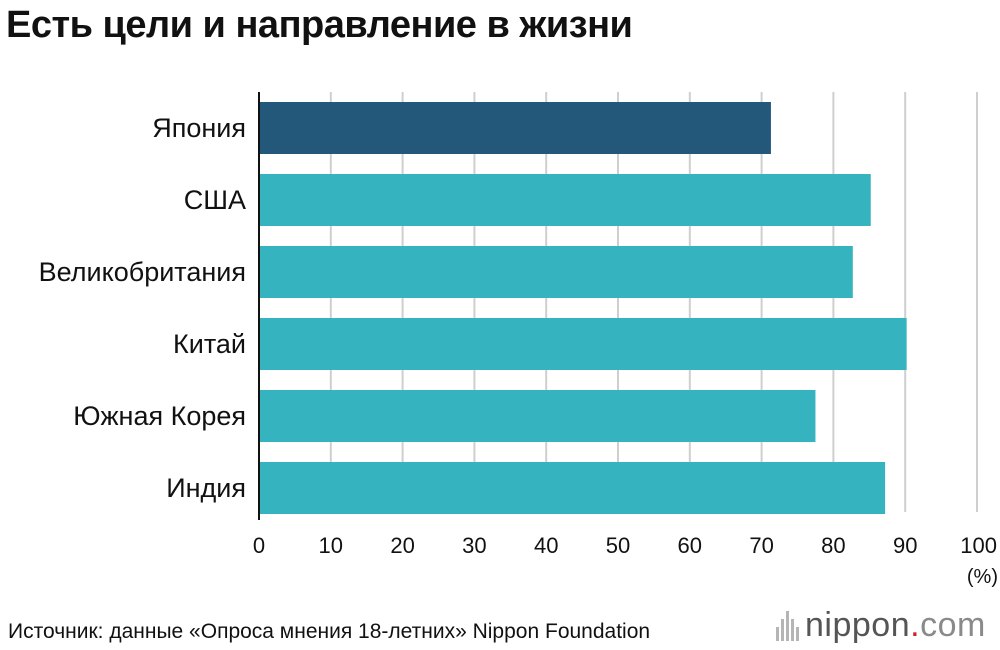  I want to click on x-tick-labels: 0 10 20 30 40 50 60 70 80 90 100, so click(625, 545).